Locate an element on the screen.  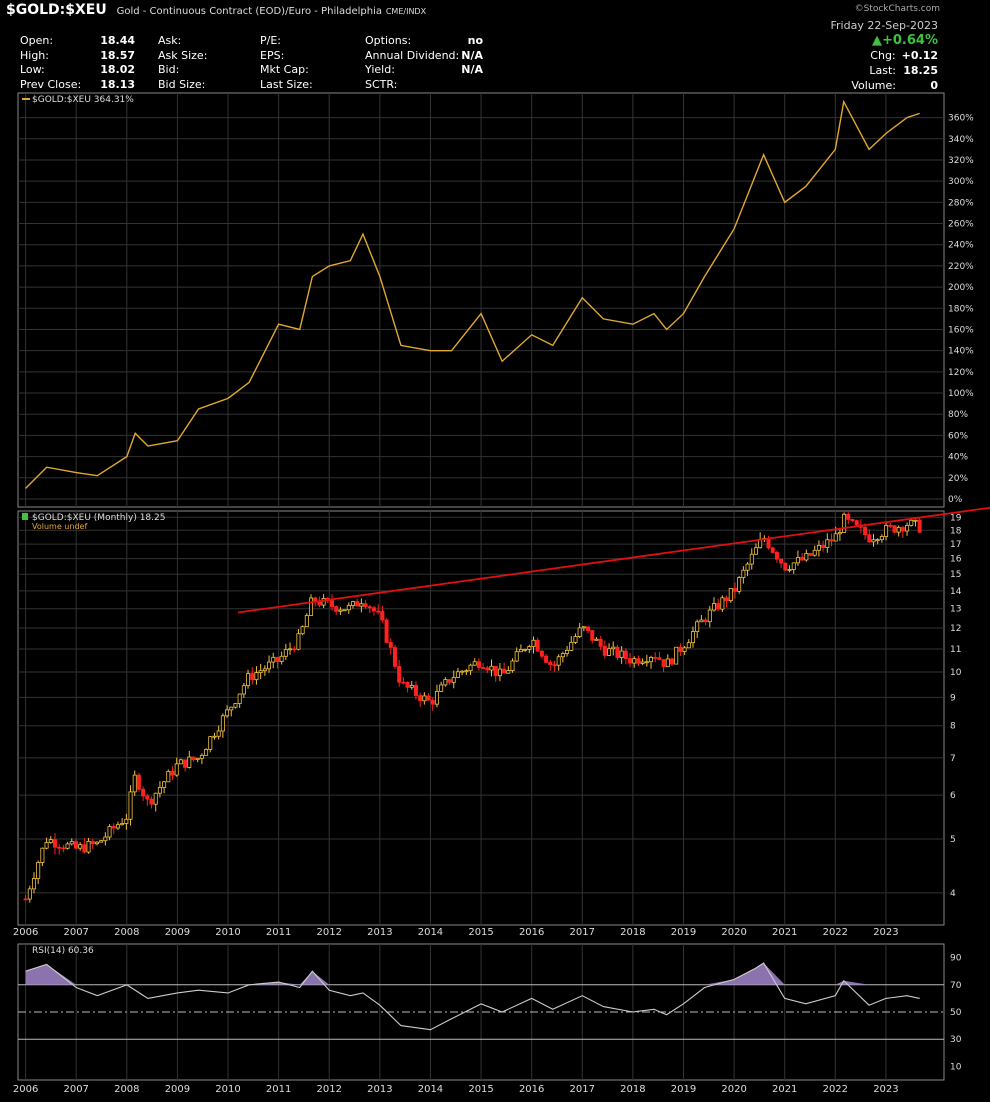
brand-watermark: ©StockCharts.com is located at coordinates (897, 9).